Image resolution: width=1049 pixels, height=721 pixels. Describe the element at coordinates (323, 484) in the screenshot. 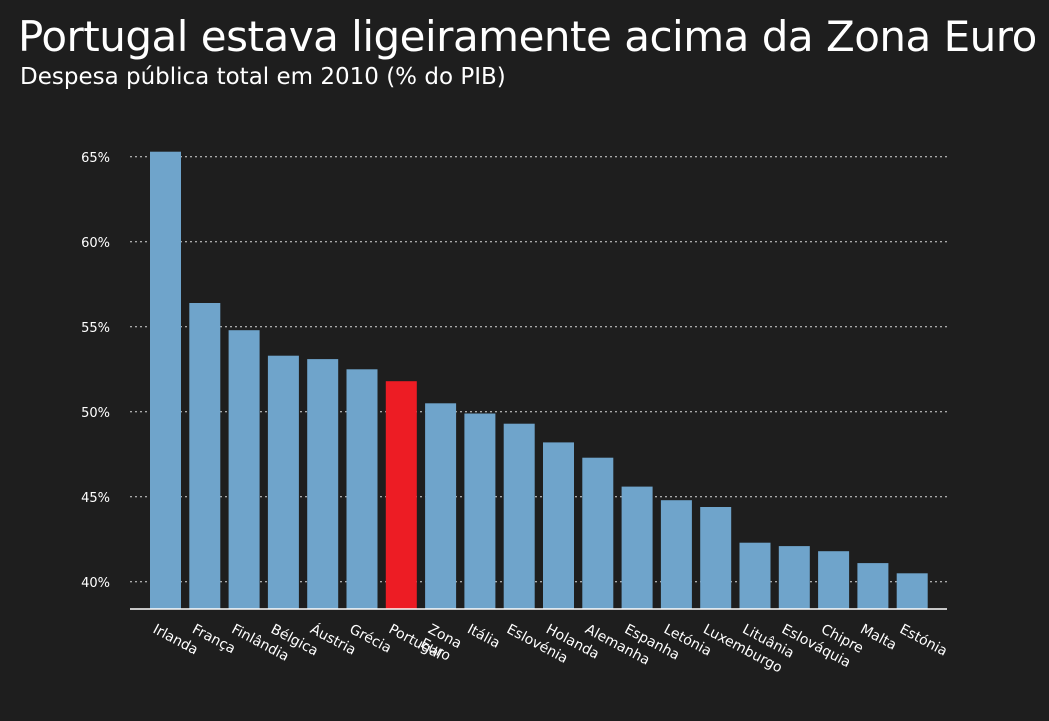

I see `bar-áustria` at that location.